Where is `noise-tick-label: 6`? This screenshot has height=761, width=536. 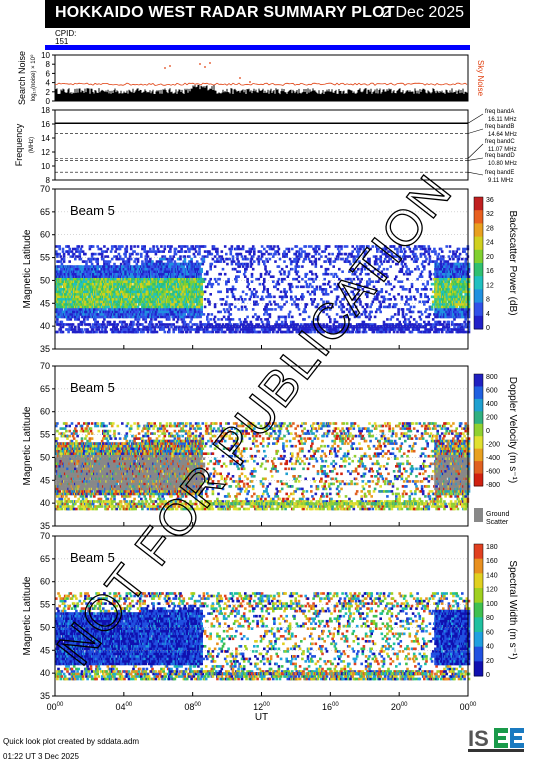 noise-tick-label: 6 is located at coordinates (48, 73).